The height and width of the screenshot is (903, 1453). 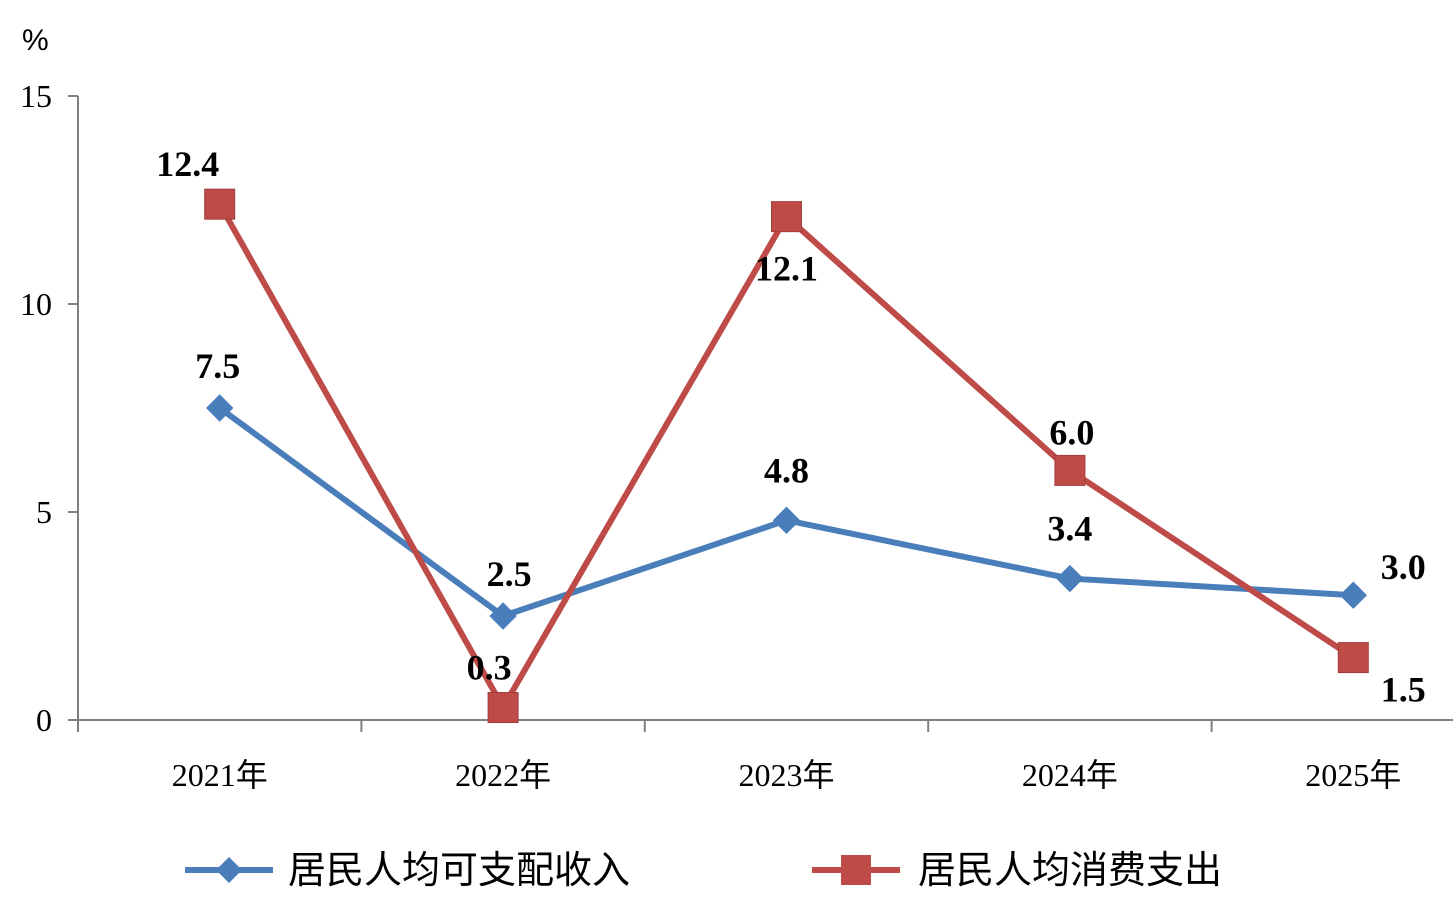 I want to click on data-label: 12.4, so click(x=187, y=164).